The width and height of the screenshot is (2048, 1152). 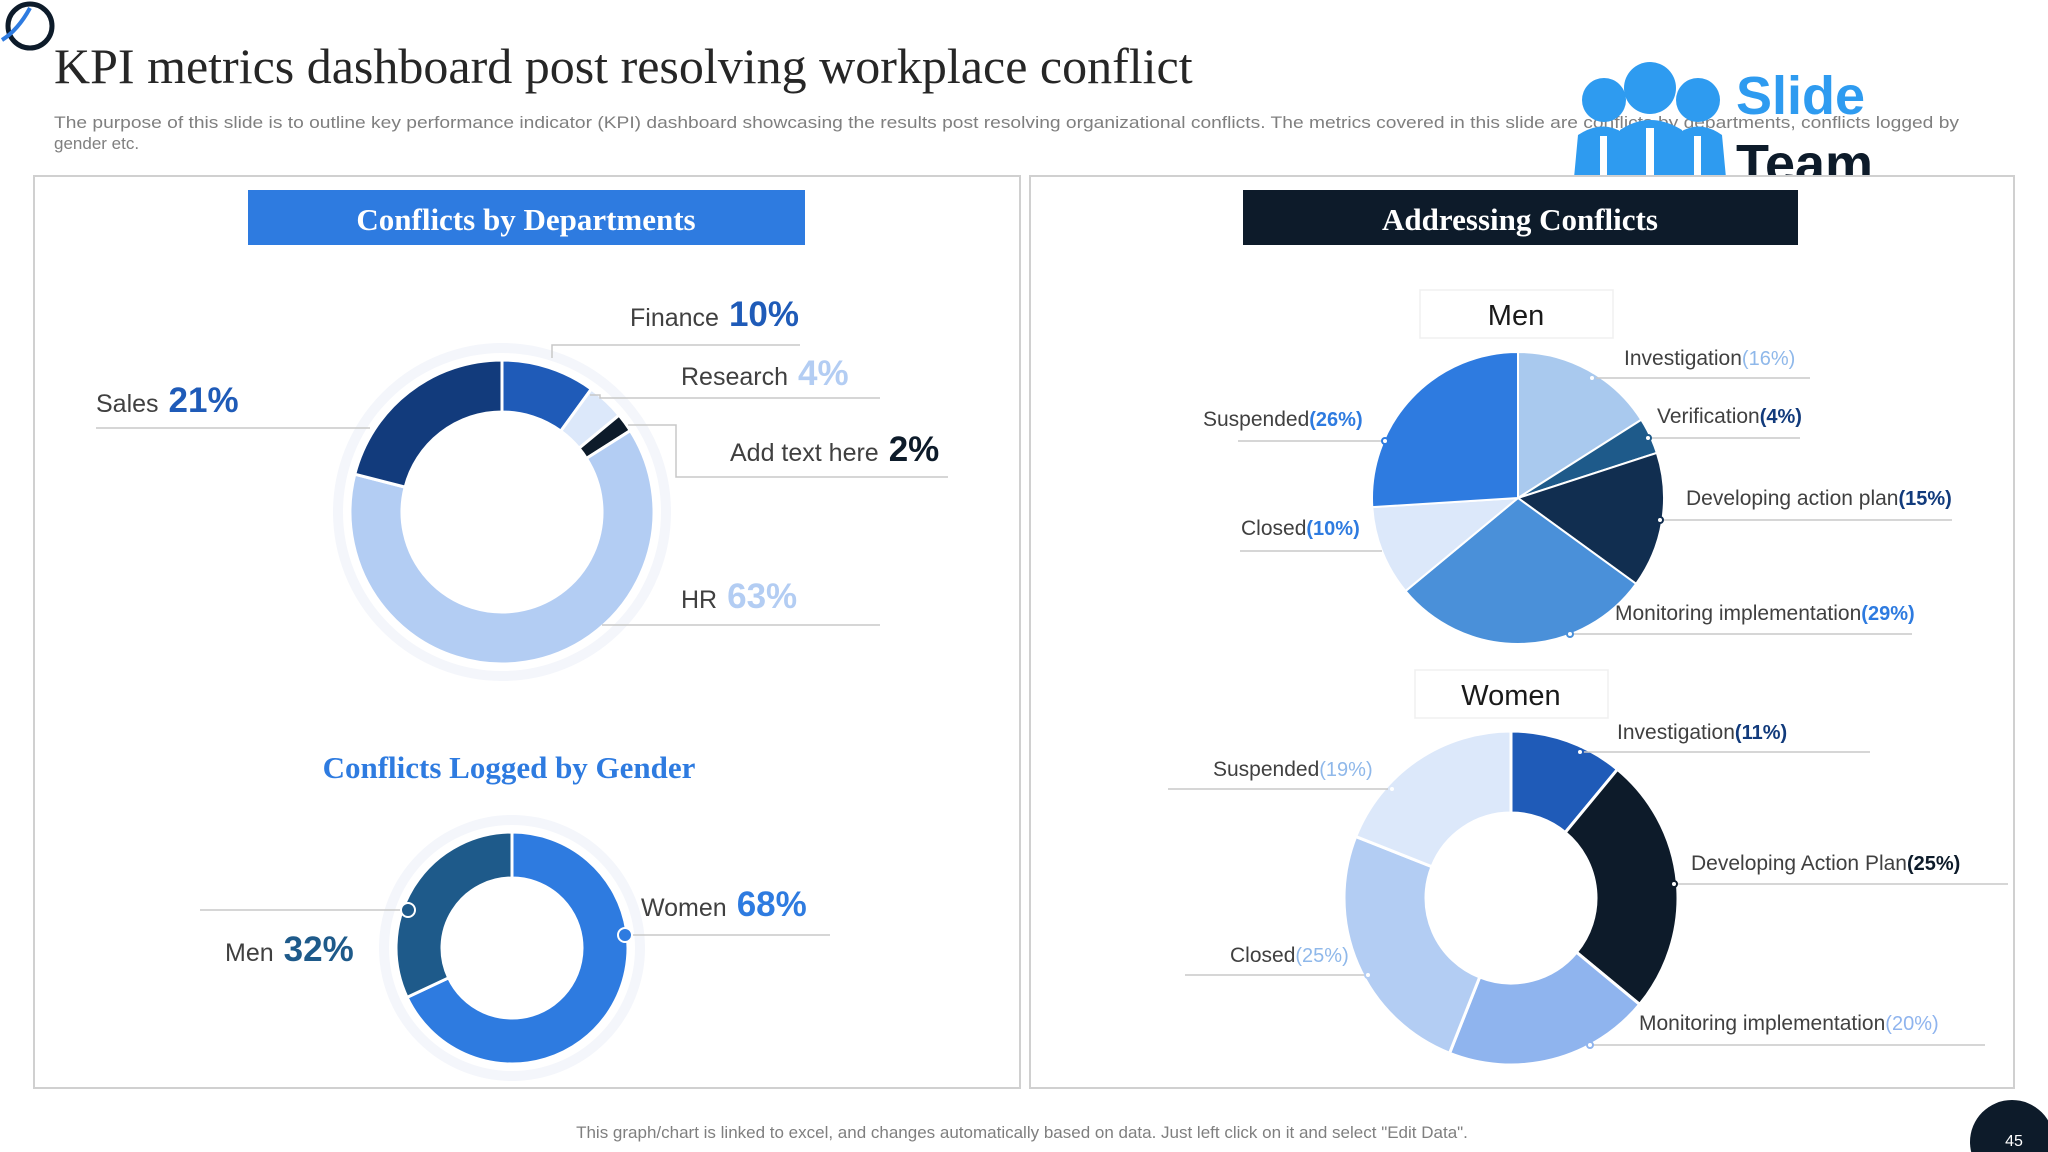 I want to click on departments-header-bg, so click(x=526, y=217).